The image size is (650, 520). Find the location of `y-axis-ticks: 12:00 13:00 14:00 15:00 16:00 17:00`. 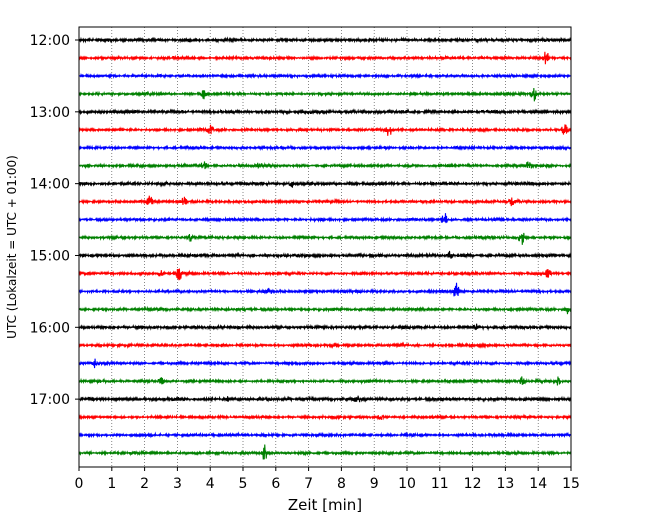

y-axis-ticks: 12:00 13:00 14:00 15:00 16:00 17:00 is located at coordinates (54, 220).